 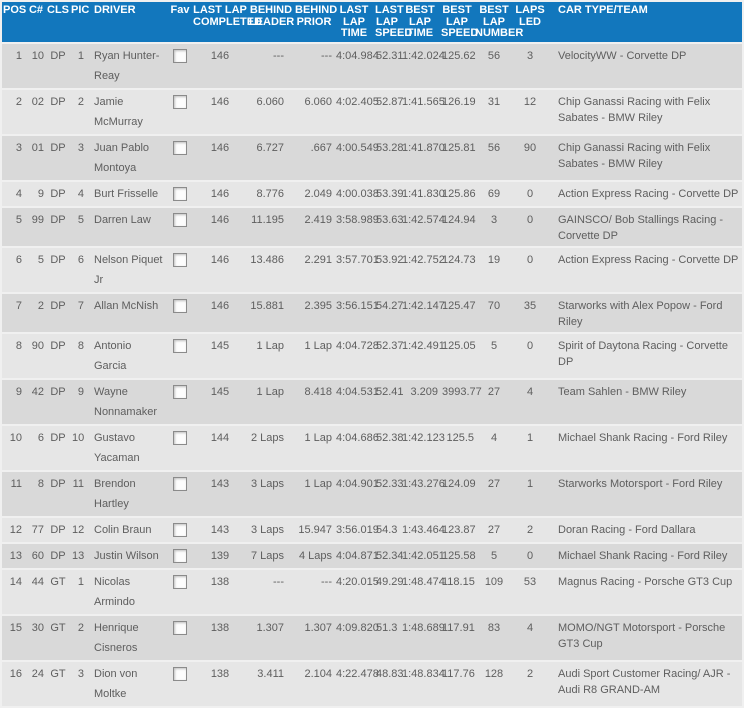 I want to click on cell-pic: 3, so click(x=79, y=157).